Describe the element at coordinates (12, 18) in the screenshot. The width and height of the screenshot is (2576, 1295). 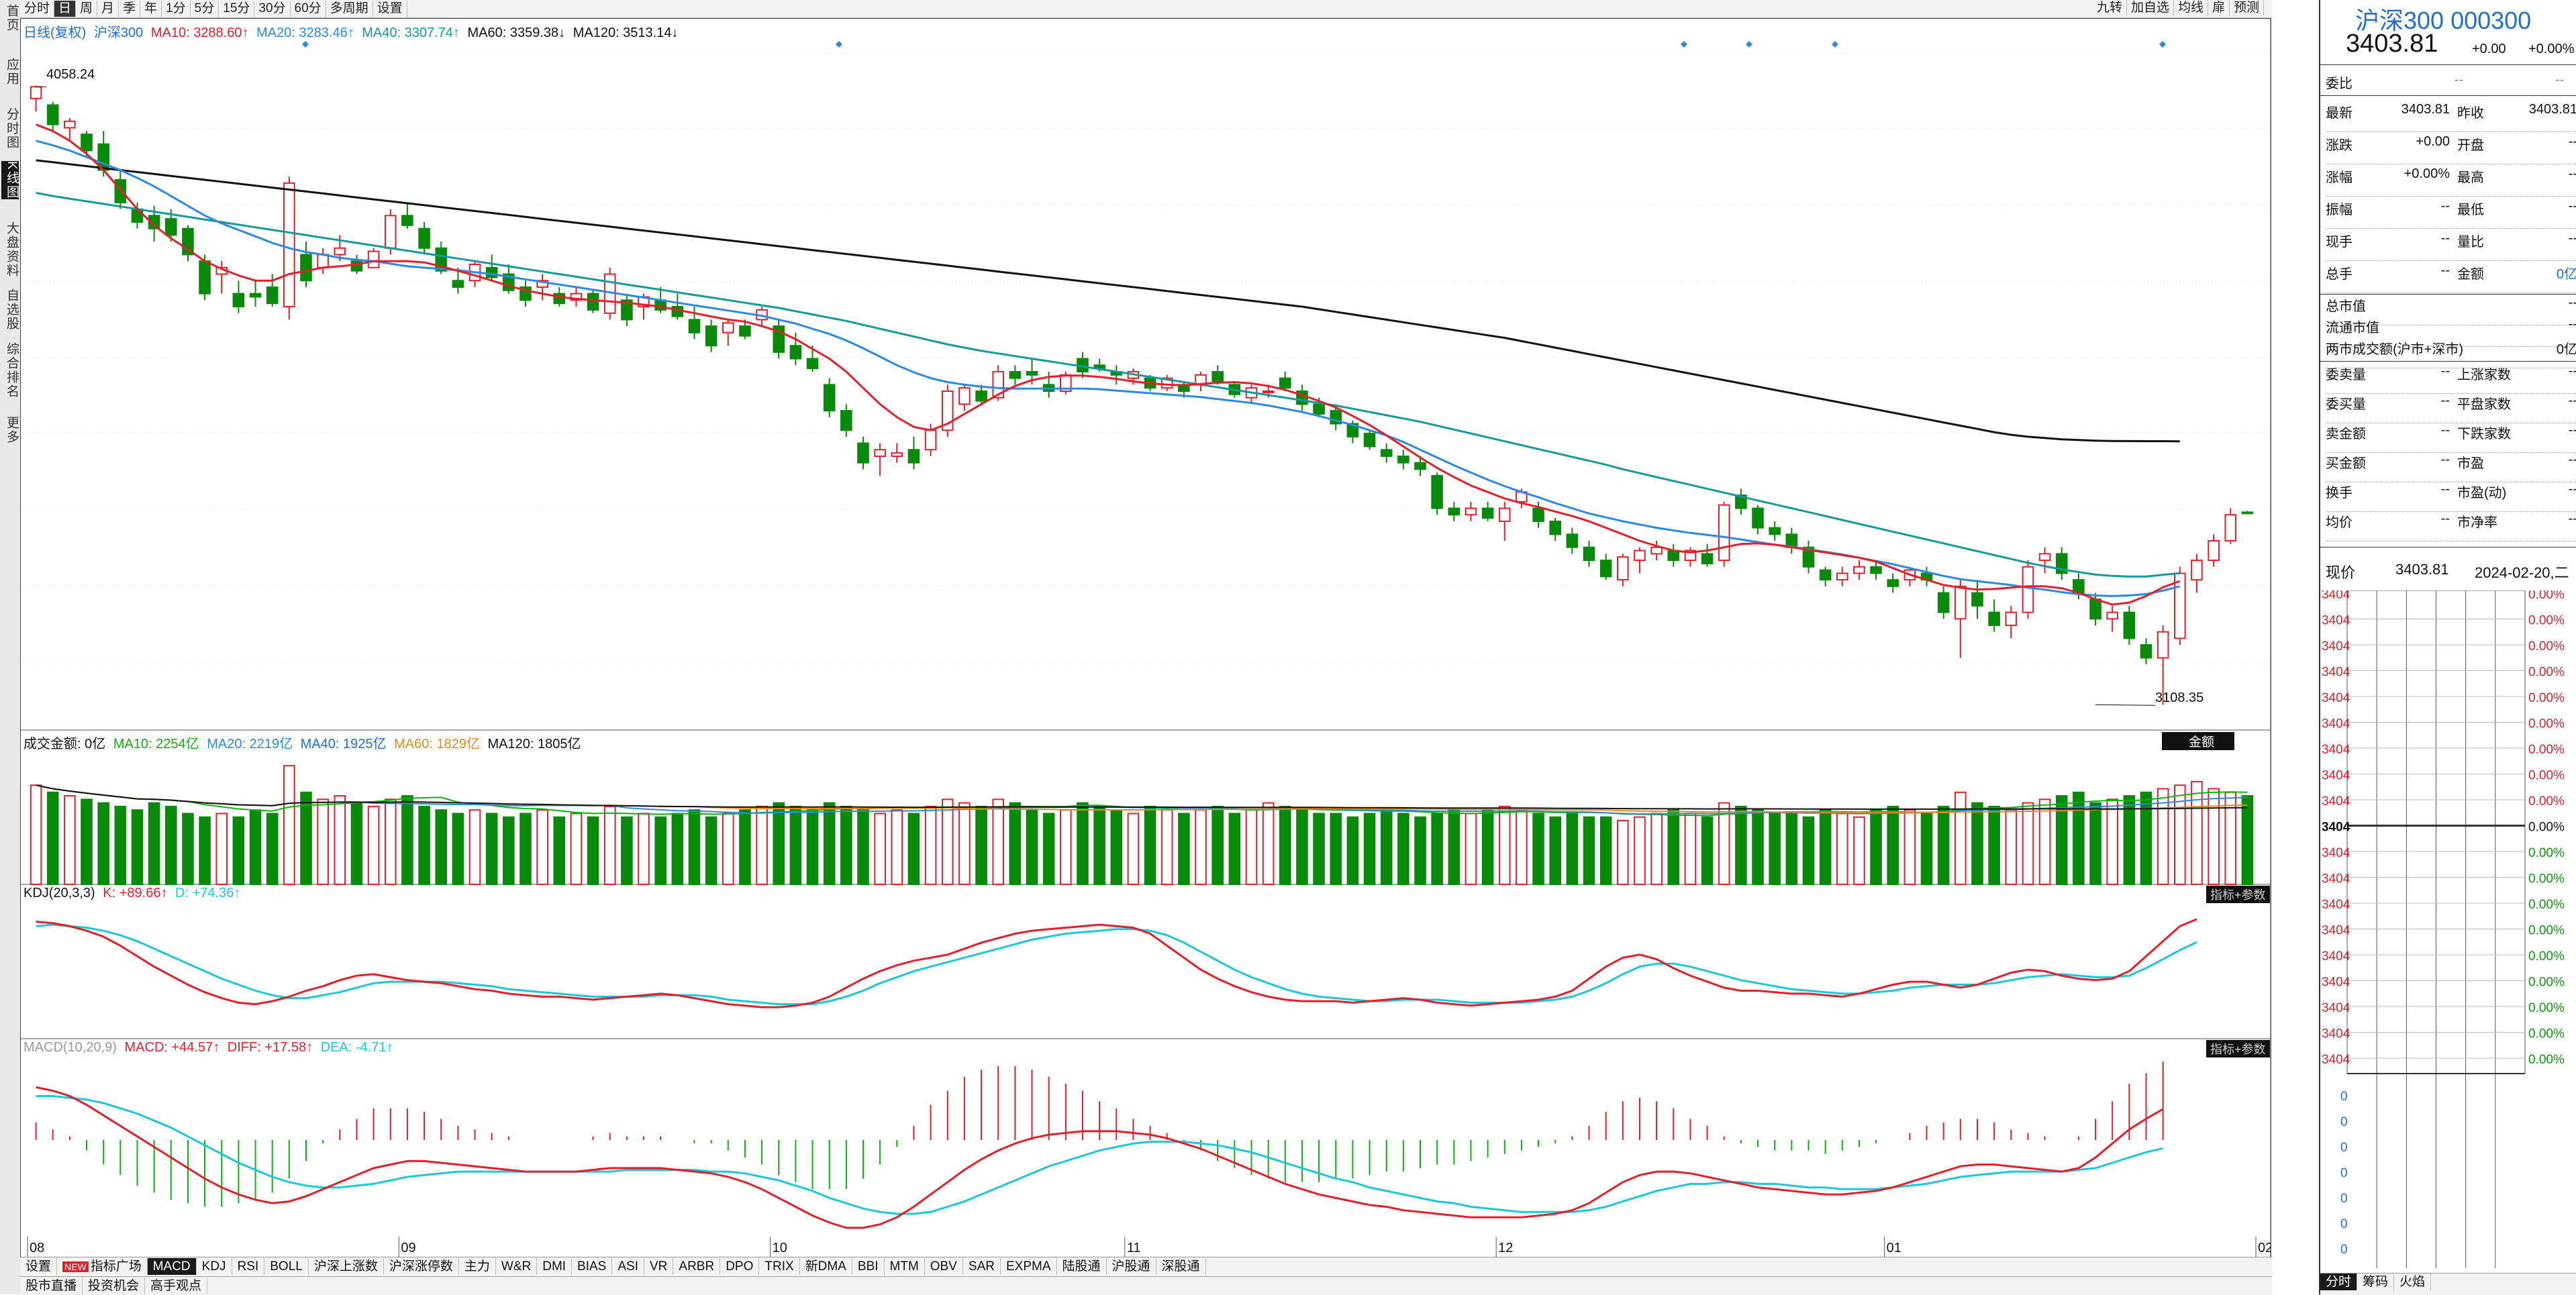
I see `left-nav-item-0: 首页` at that location.